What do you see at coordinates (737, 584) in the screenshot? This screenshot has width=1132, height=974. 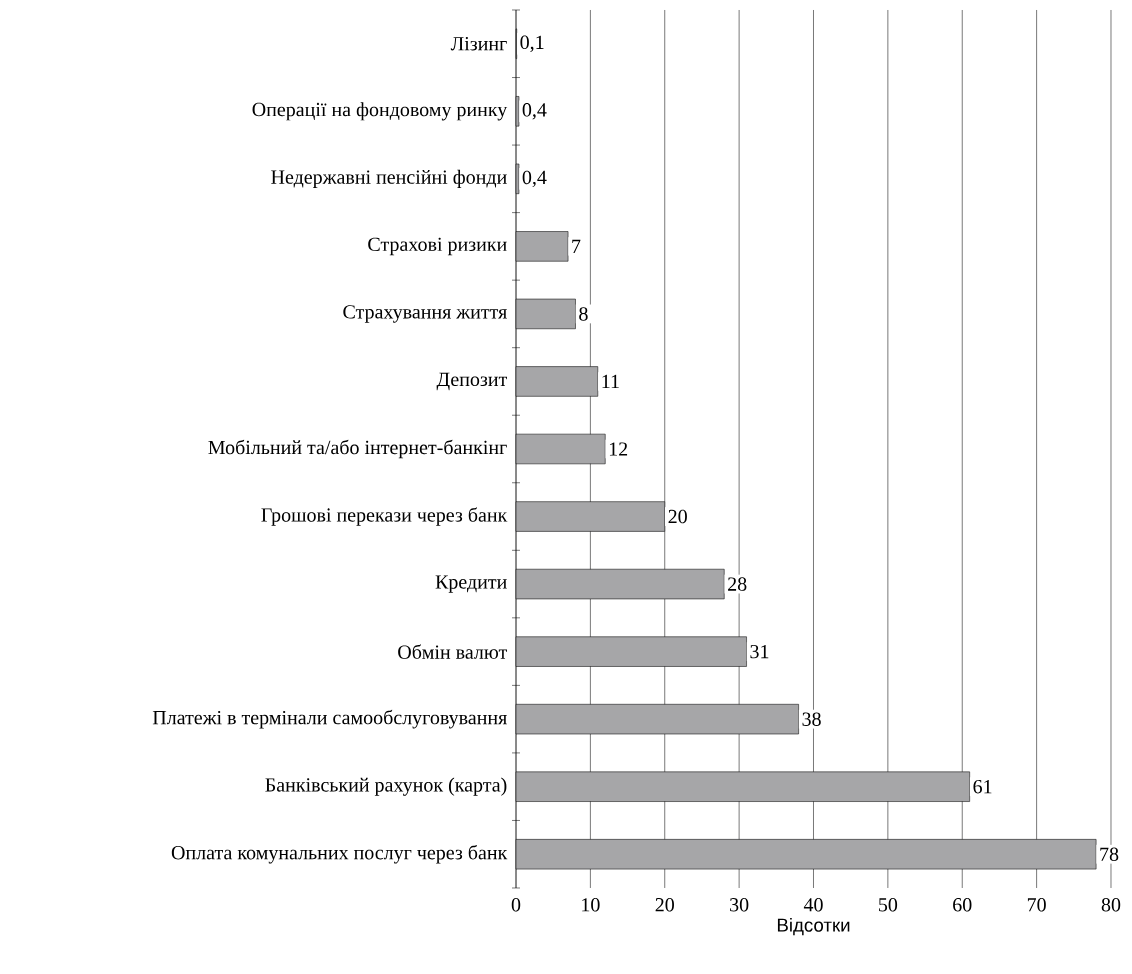 I see `data-label: 28` at bounding box center [737, 584].